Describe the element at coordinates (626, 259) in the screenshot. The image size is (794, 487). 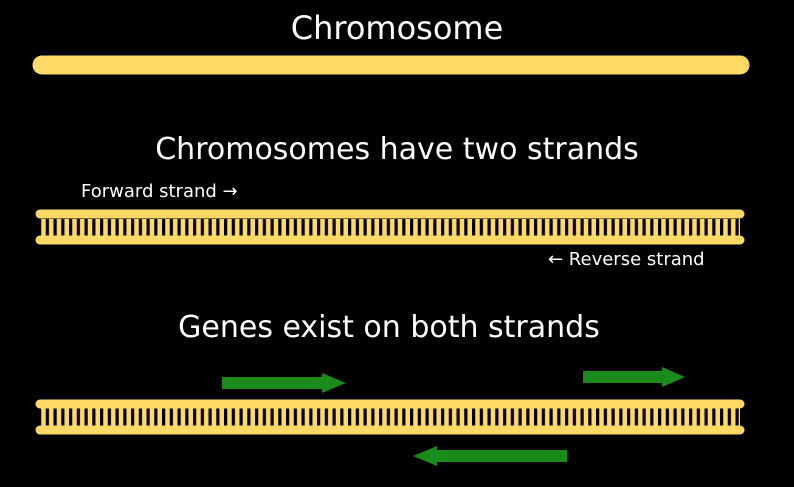
I see `reverse-strand-label: ← Reverse strand` at that location.